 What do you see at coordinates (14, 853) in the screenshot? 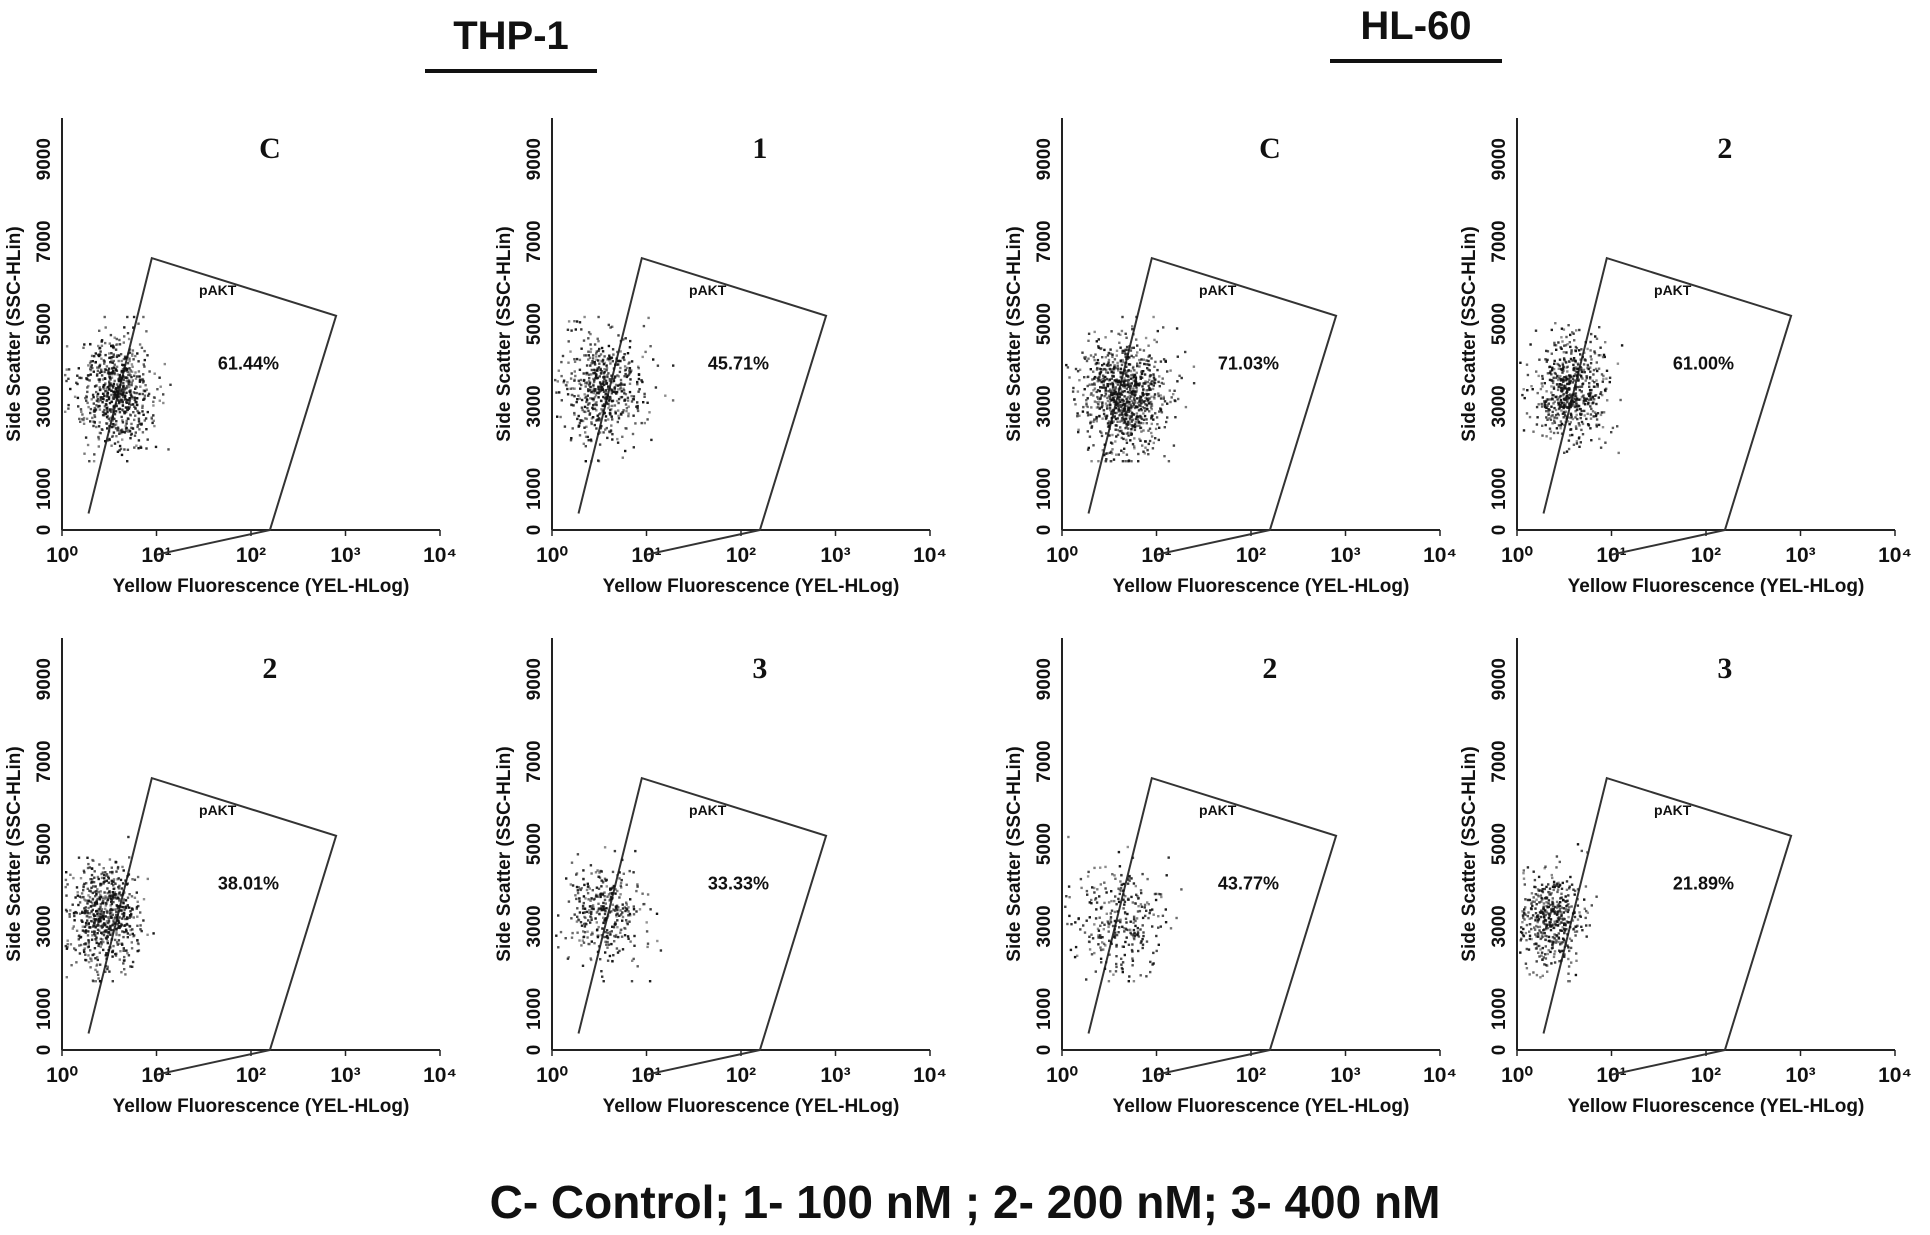
I see `y-axis-title: Side Scatter (SSC-HLin)` at bounding box center [14, 853].